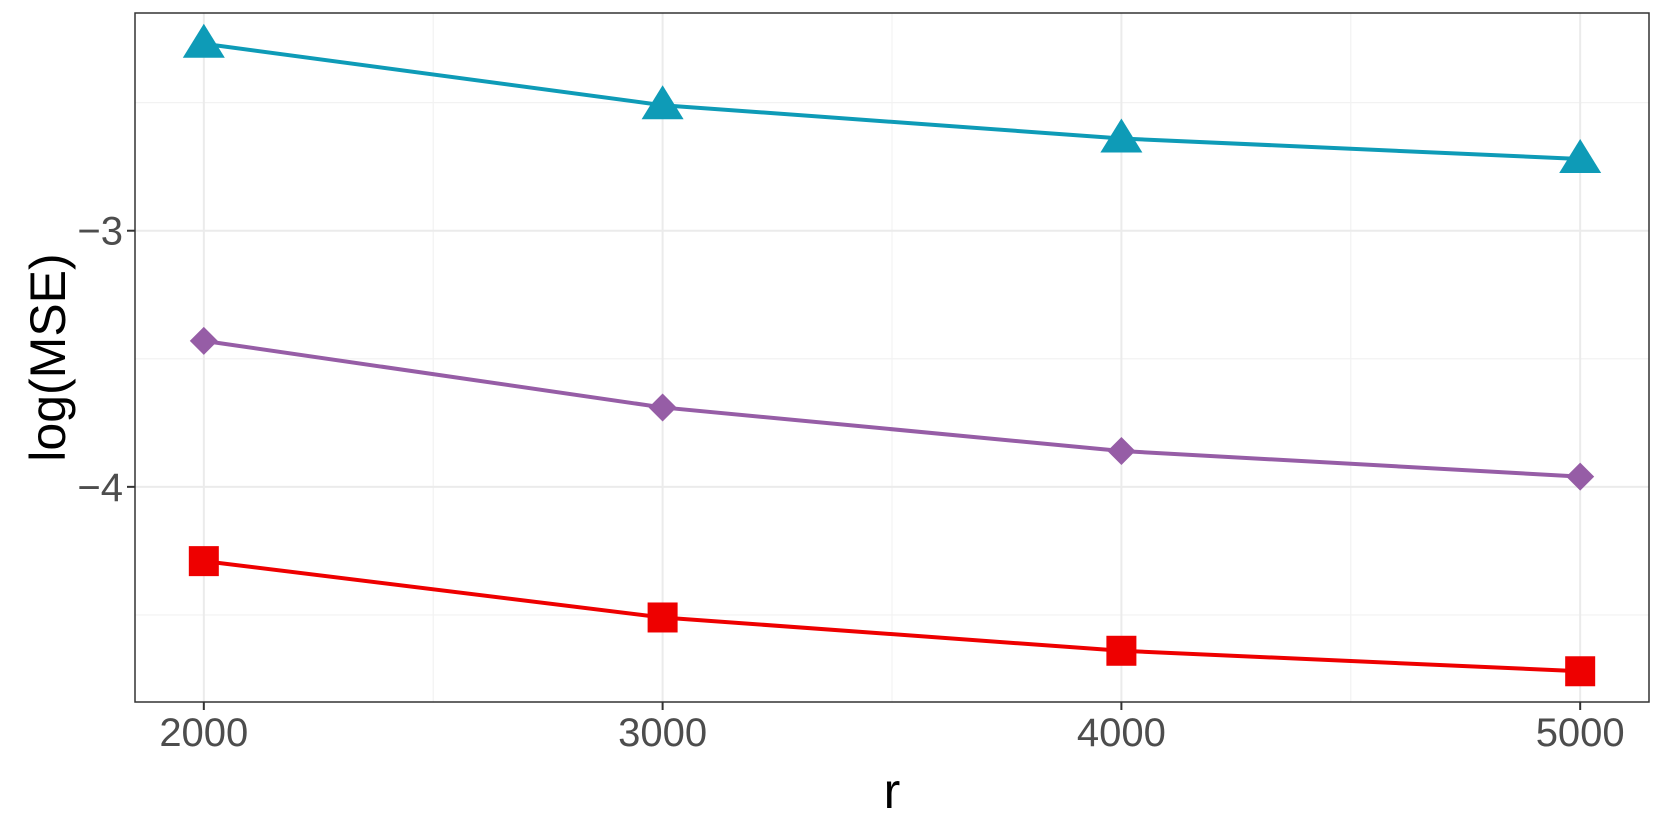  Describe the element at coordinates (48, 357) in the screenshot. I see `y-axis-title: log(MSE)` at that location.